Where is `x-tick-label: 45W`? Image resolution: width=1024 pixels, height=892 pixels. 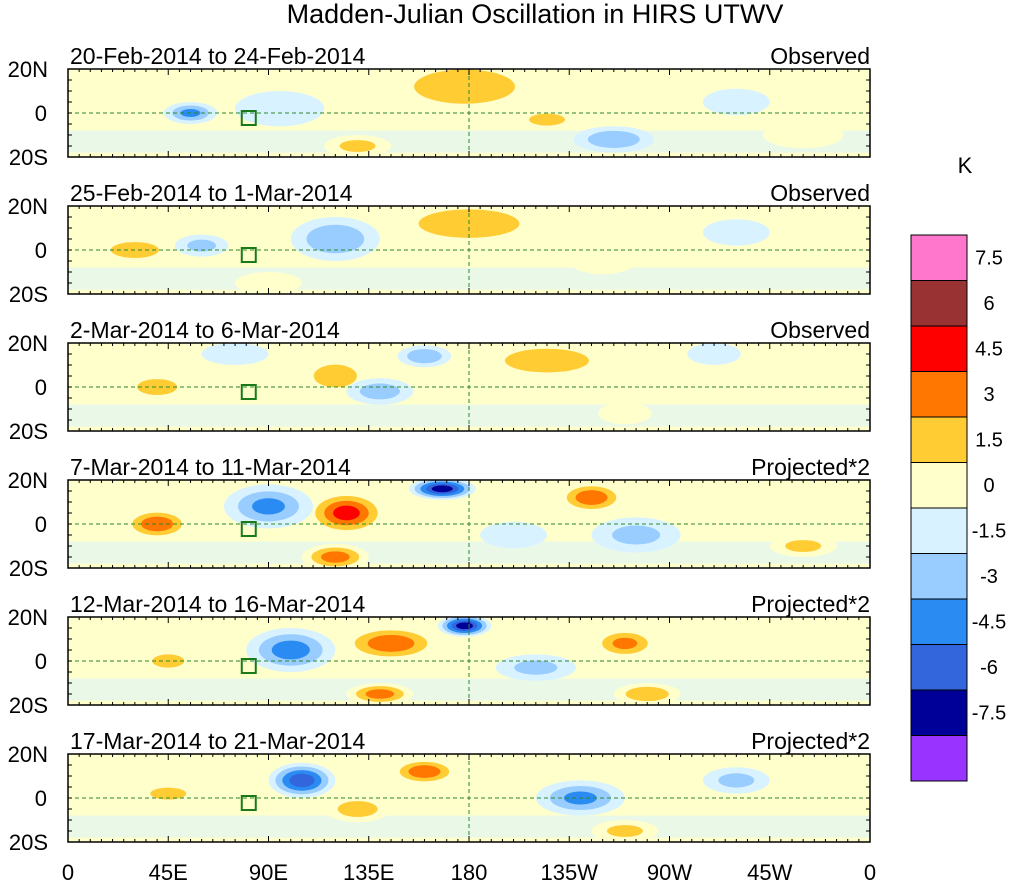
x-tick-label: 45W is located at coordinates (769, 872).